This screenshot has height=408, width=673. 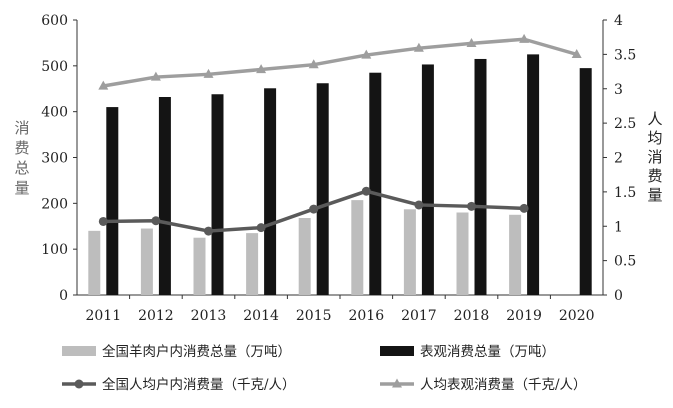 What do you see at coordinates (625, 124) in the screenshot?
I see `right-tick-label: 2.5` at bounding box center [625, 124].